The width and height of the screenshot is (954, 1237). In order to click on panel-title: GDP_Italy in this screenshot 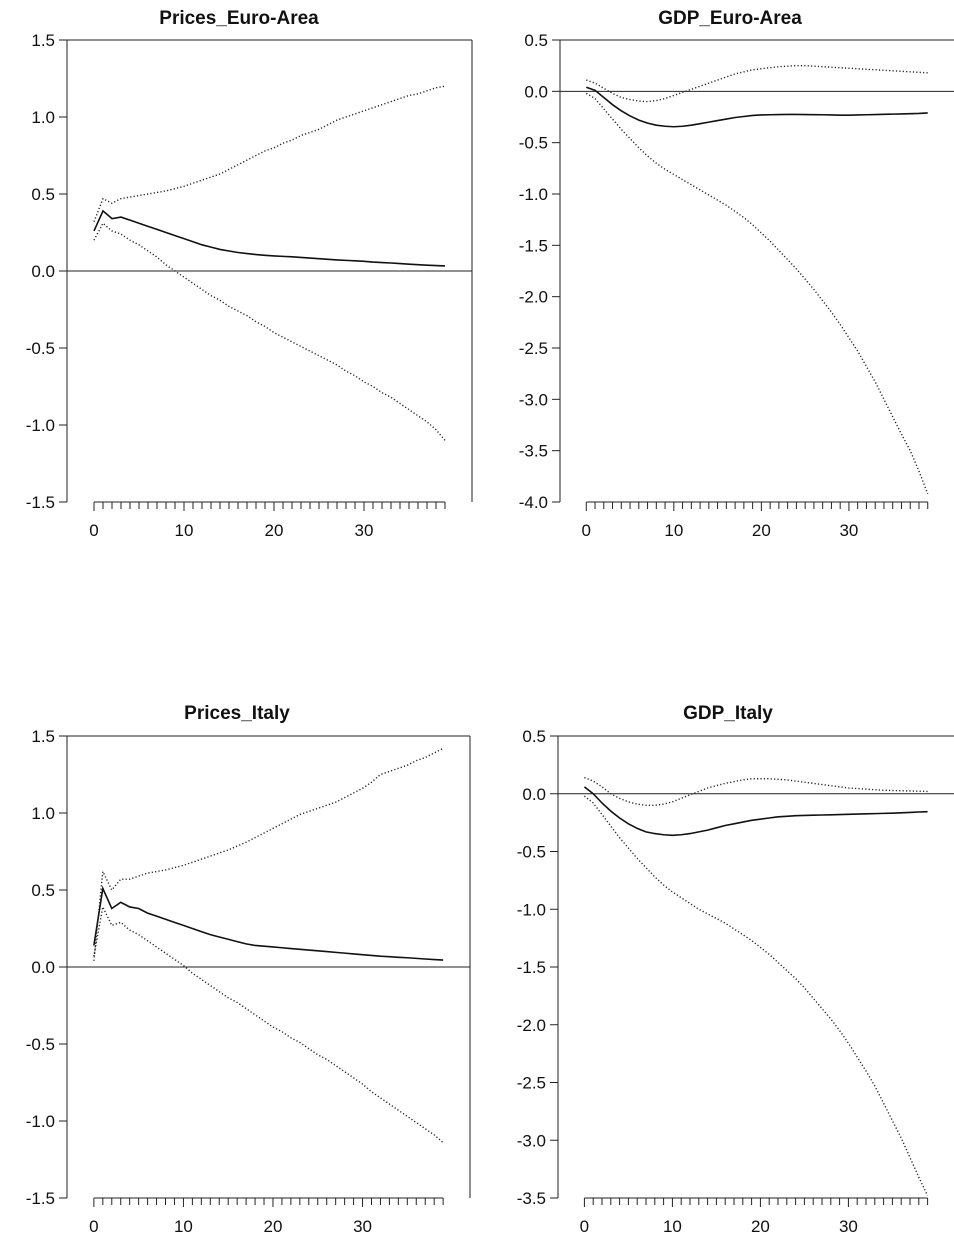, I will do `click(728, 713)`.